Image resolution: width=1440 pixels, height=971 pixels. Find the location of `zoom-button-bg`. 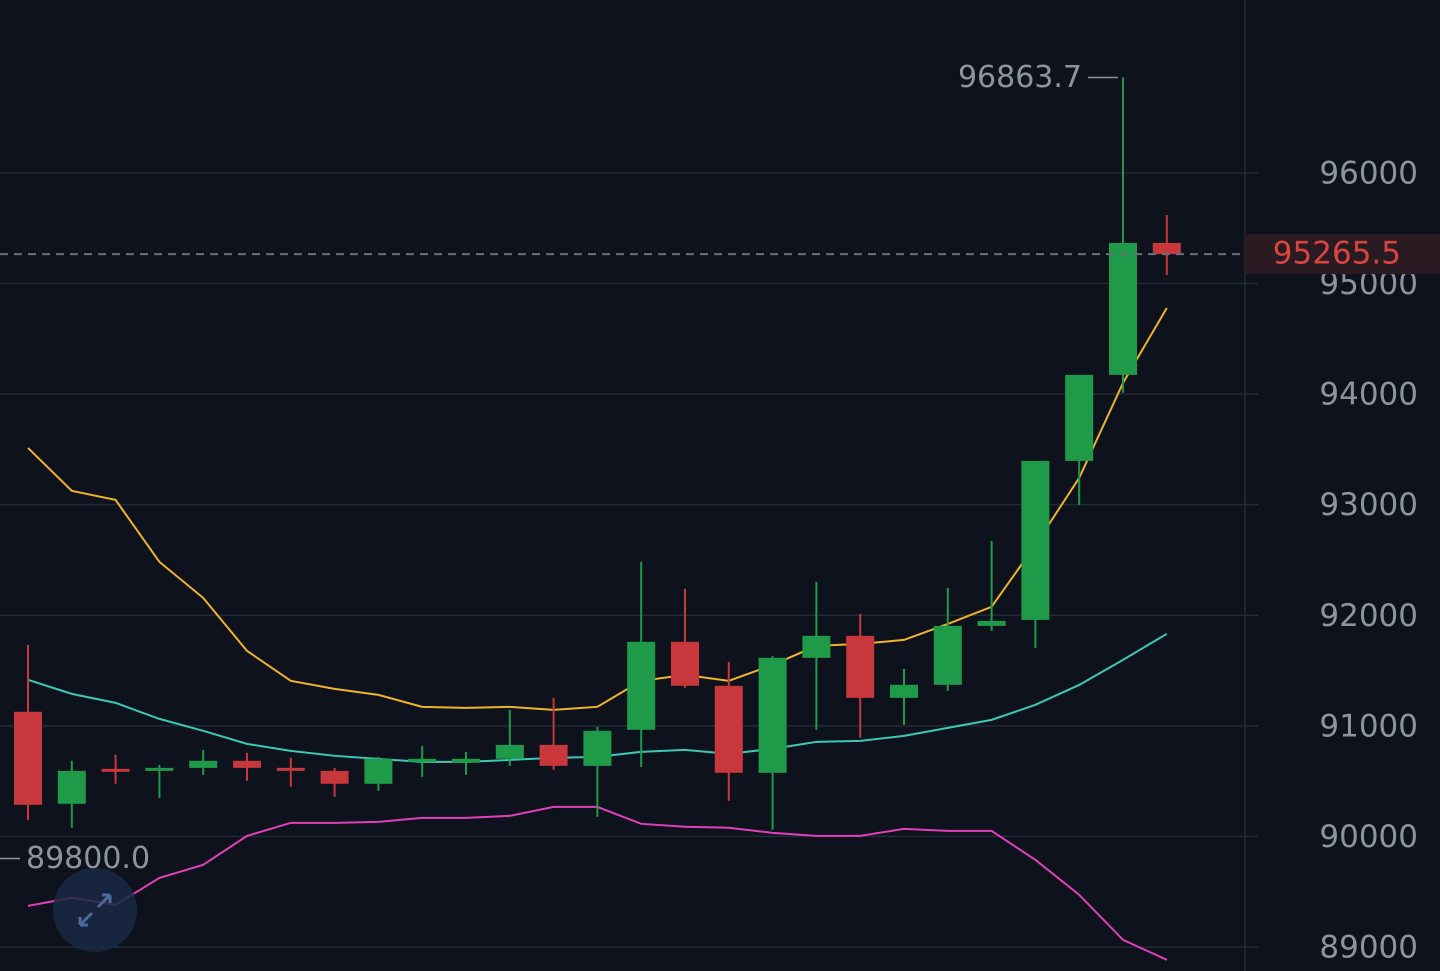

zoom-button-bg is located at coordinates (95, 910).